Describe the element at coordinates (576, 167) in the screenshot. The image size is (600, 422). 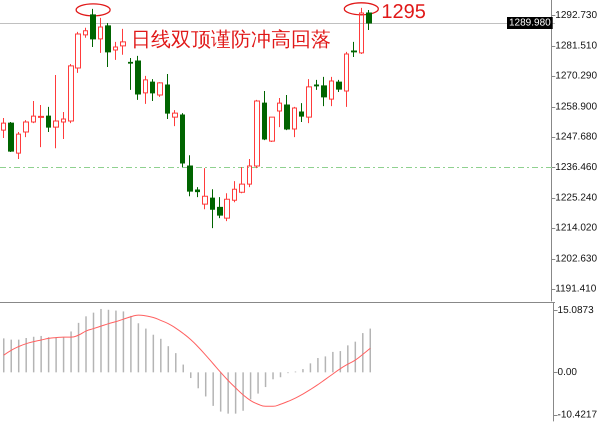
I see `y-tick-label: 1236.460` at that location.